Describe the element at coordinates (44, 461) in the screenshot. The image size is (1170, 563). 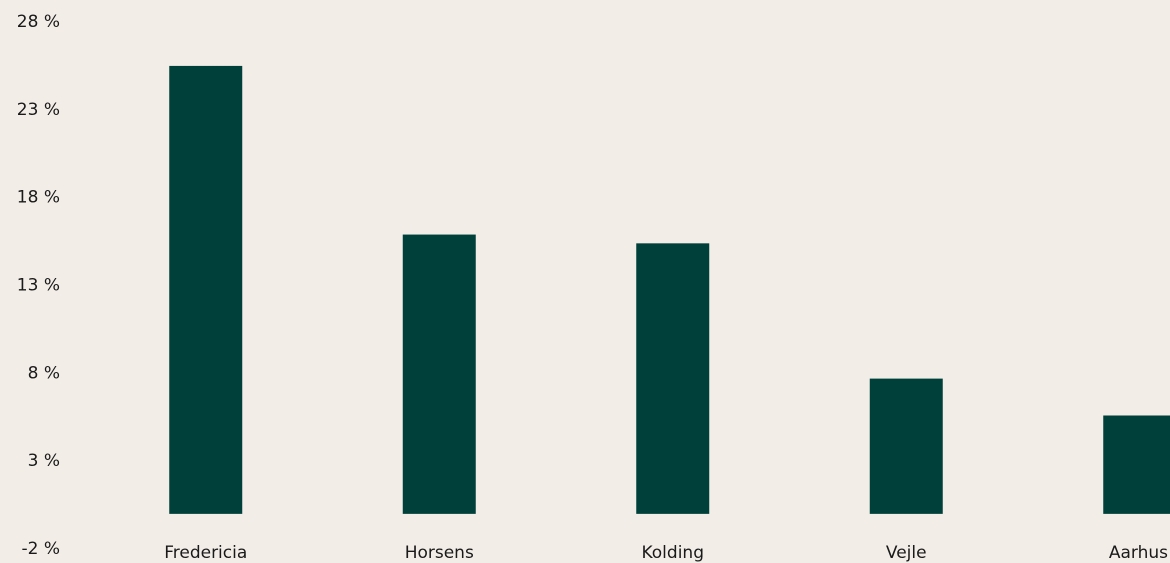
I see `y-tick-label: 3 %` at that location.